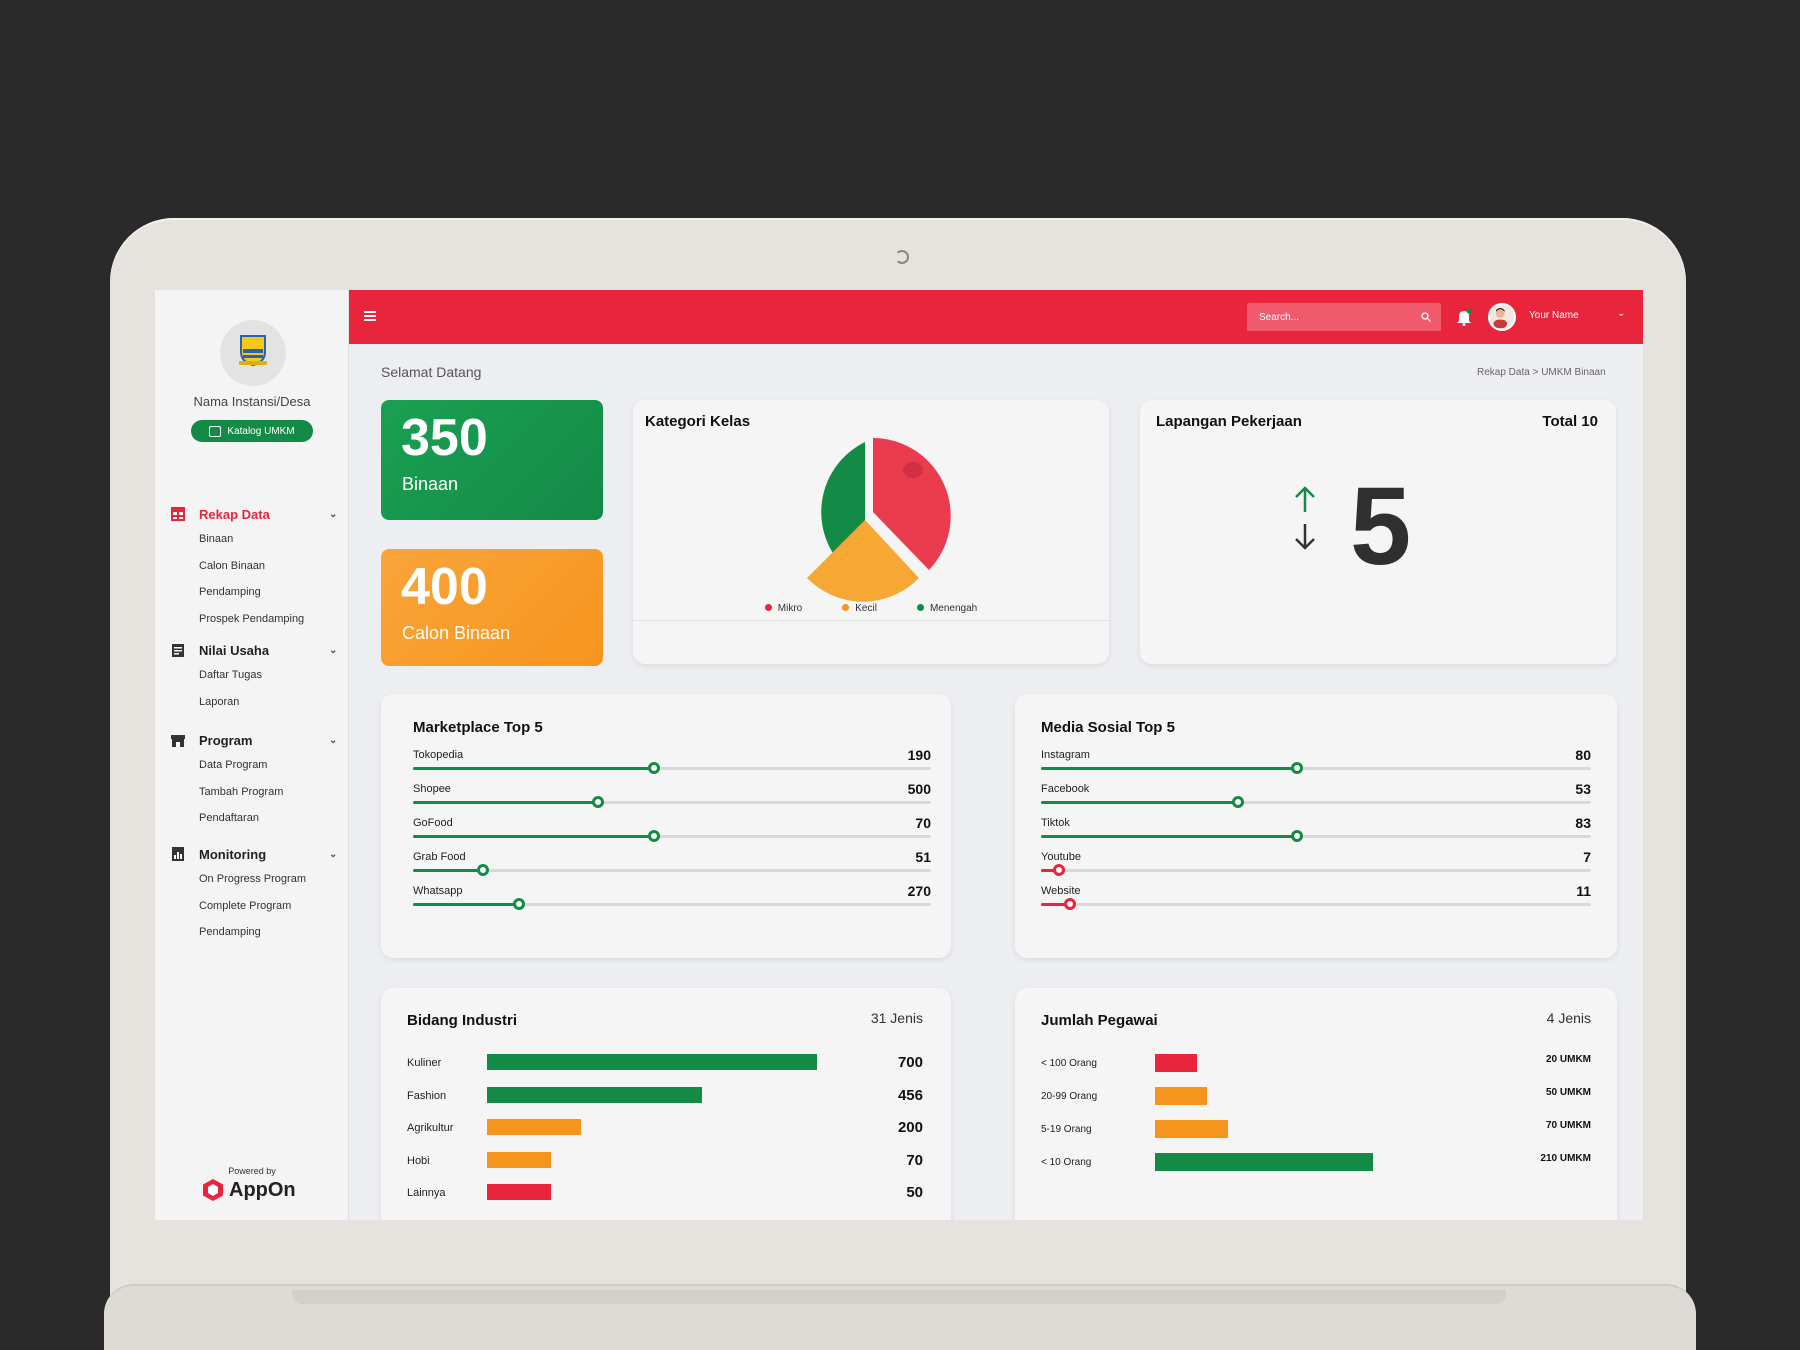  Describe the element at coordinates (914, 1160) in the screenshot. I see `bidang-value: 70` at that location.